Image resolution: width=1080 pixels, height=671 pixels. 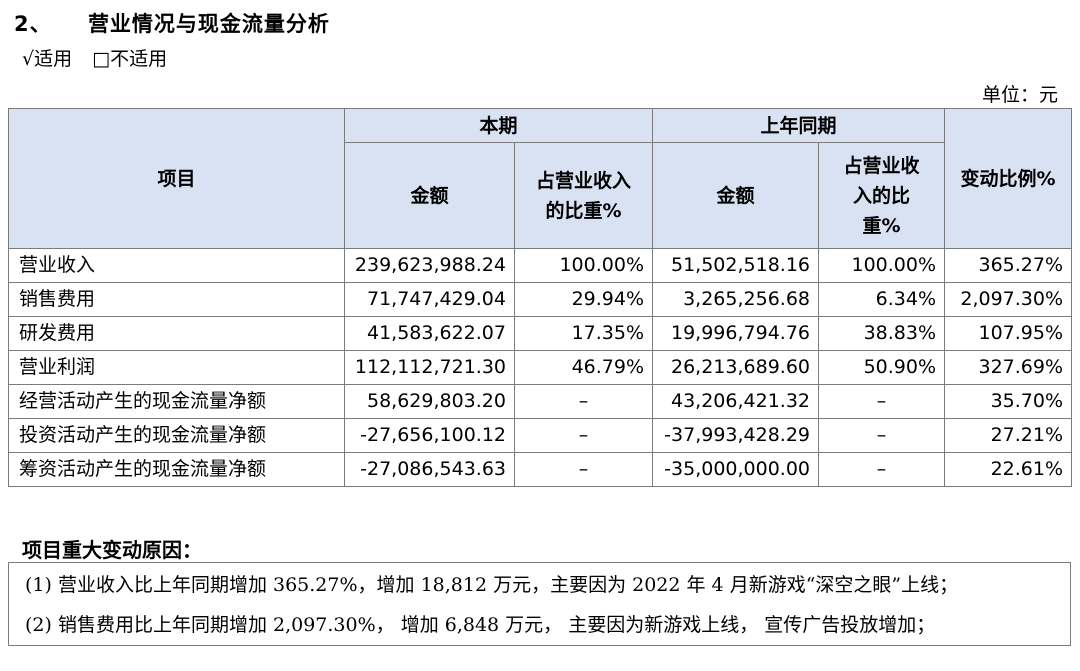 What do you see at coordinates (176, 469) in the screenshot?
I see `row-item-name: 筹资活动产生的现金流量净额` at bounding box center [176, 469].